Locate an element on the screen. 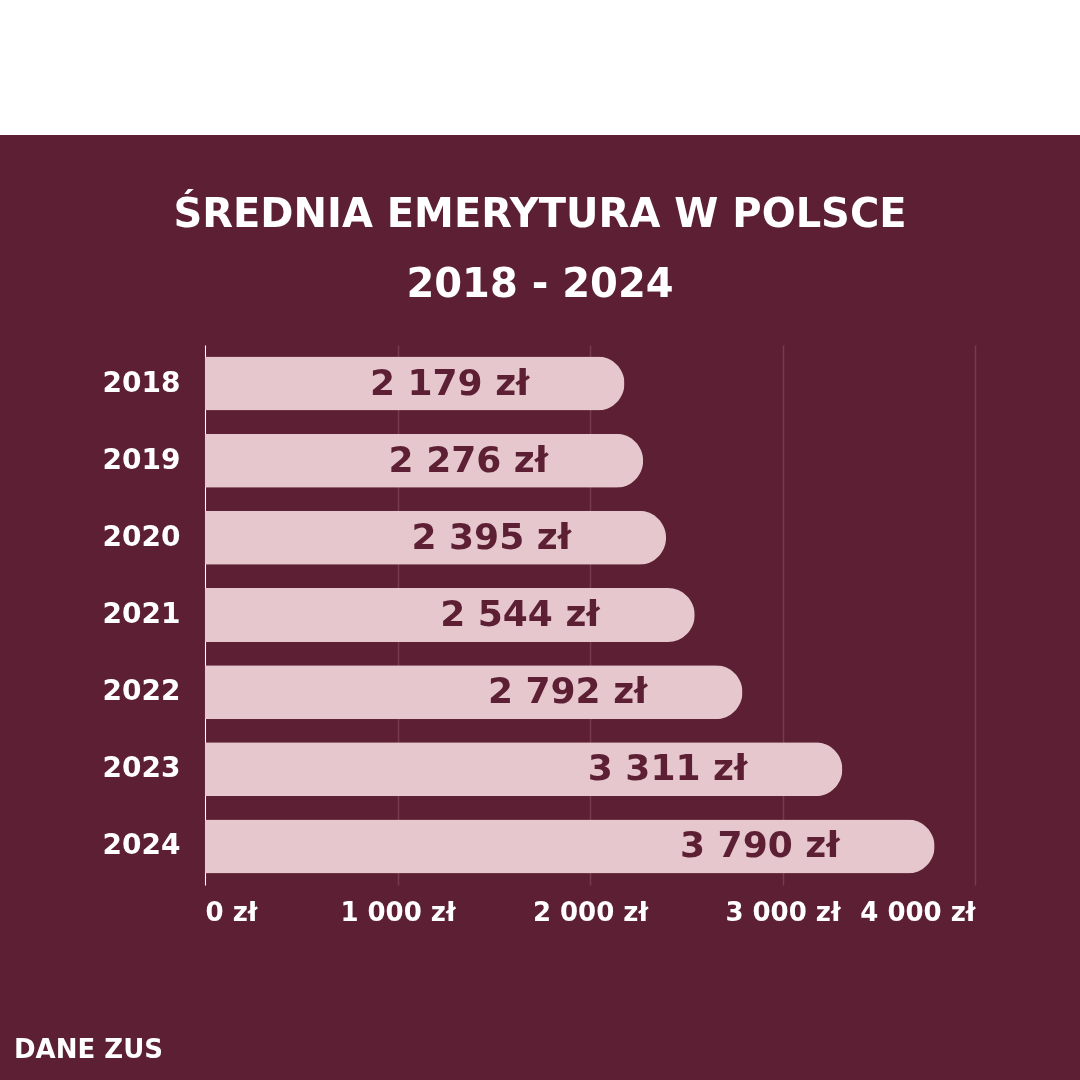 The height and width of the screenshot is (1080, 1080). data-label: 2 179 zł is located at coordinates (450, 382).